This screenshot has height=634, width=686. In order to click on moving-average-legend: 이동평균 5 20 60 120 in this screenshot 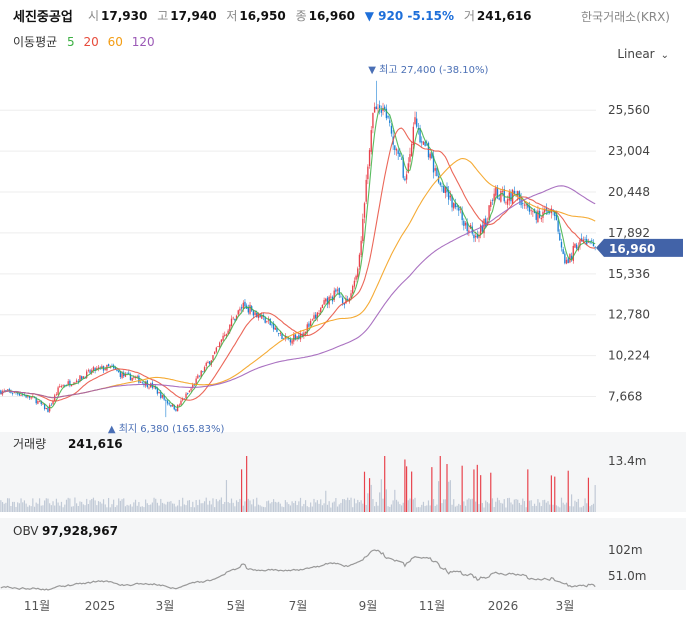, I will do `click(86, 41)`.